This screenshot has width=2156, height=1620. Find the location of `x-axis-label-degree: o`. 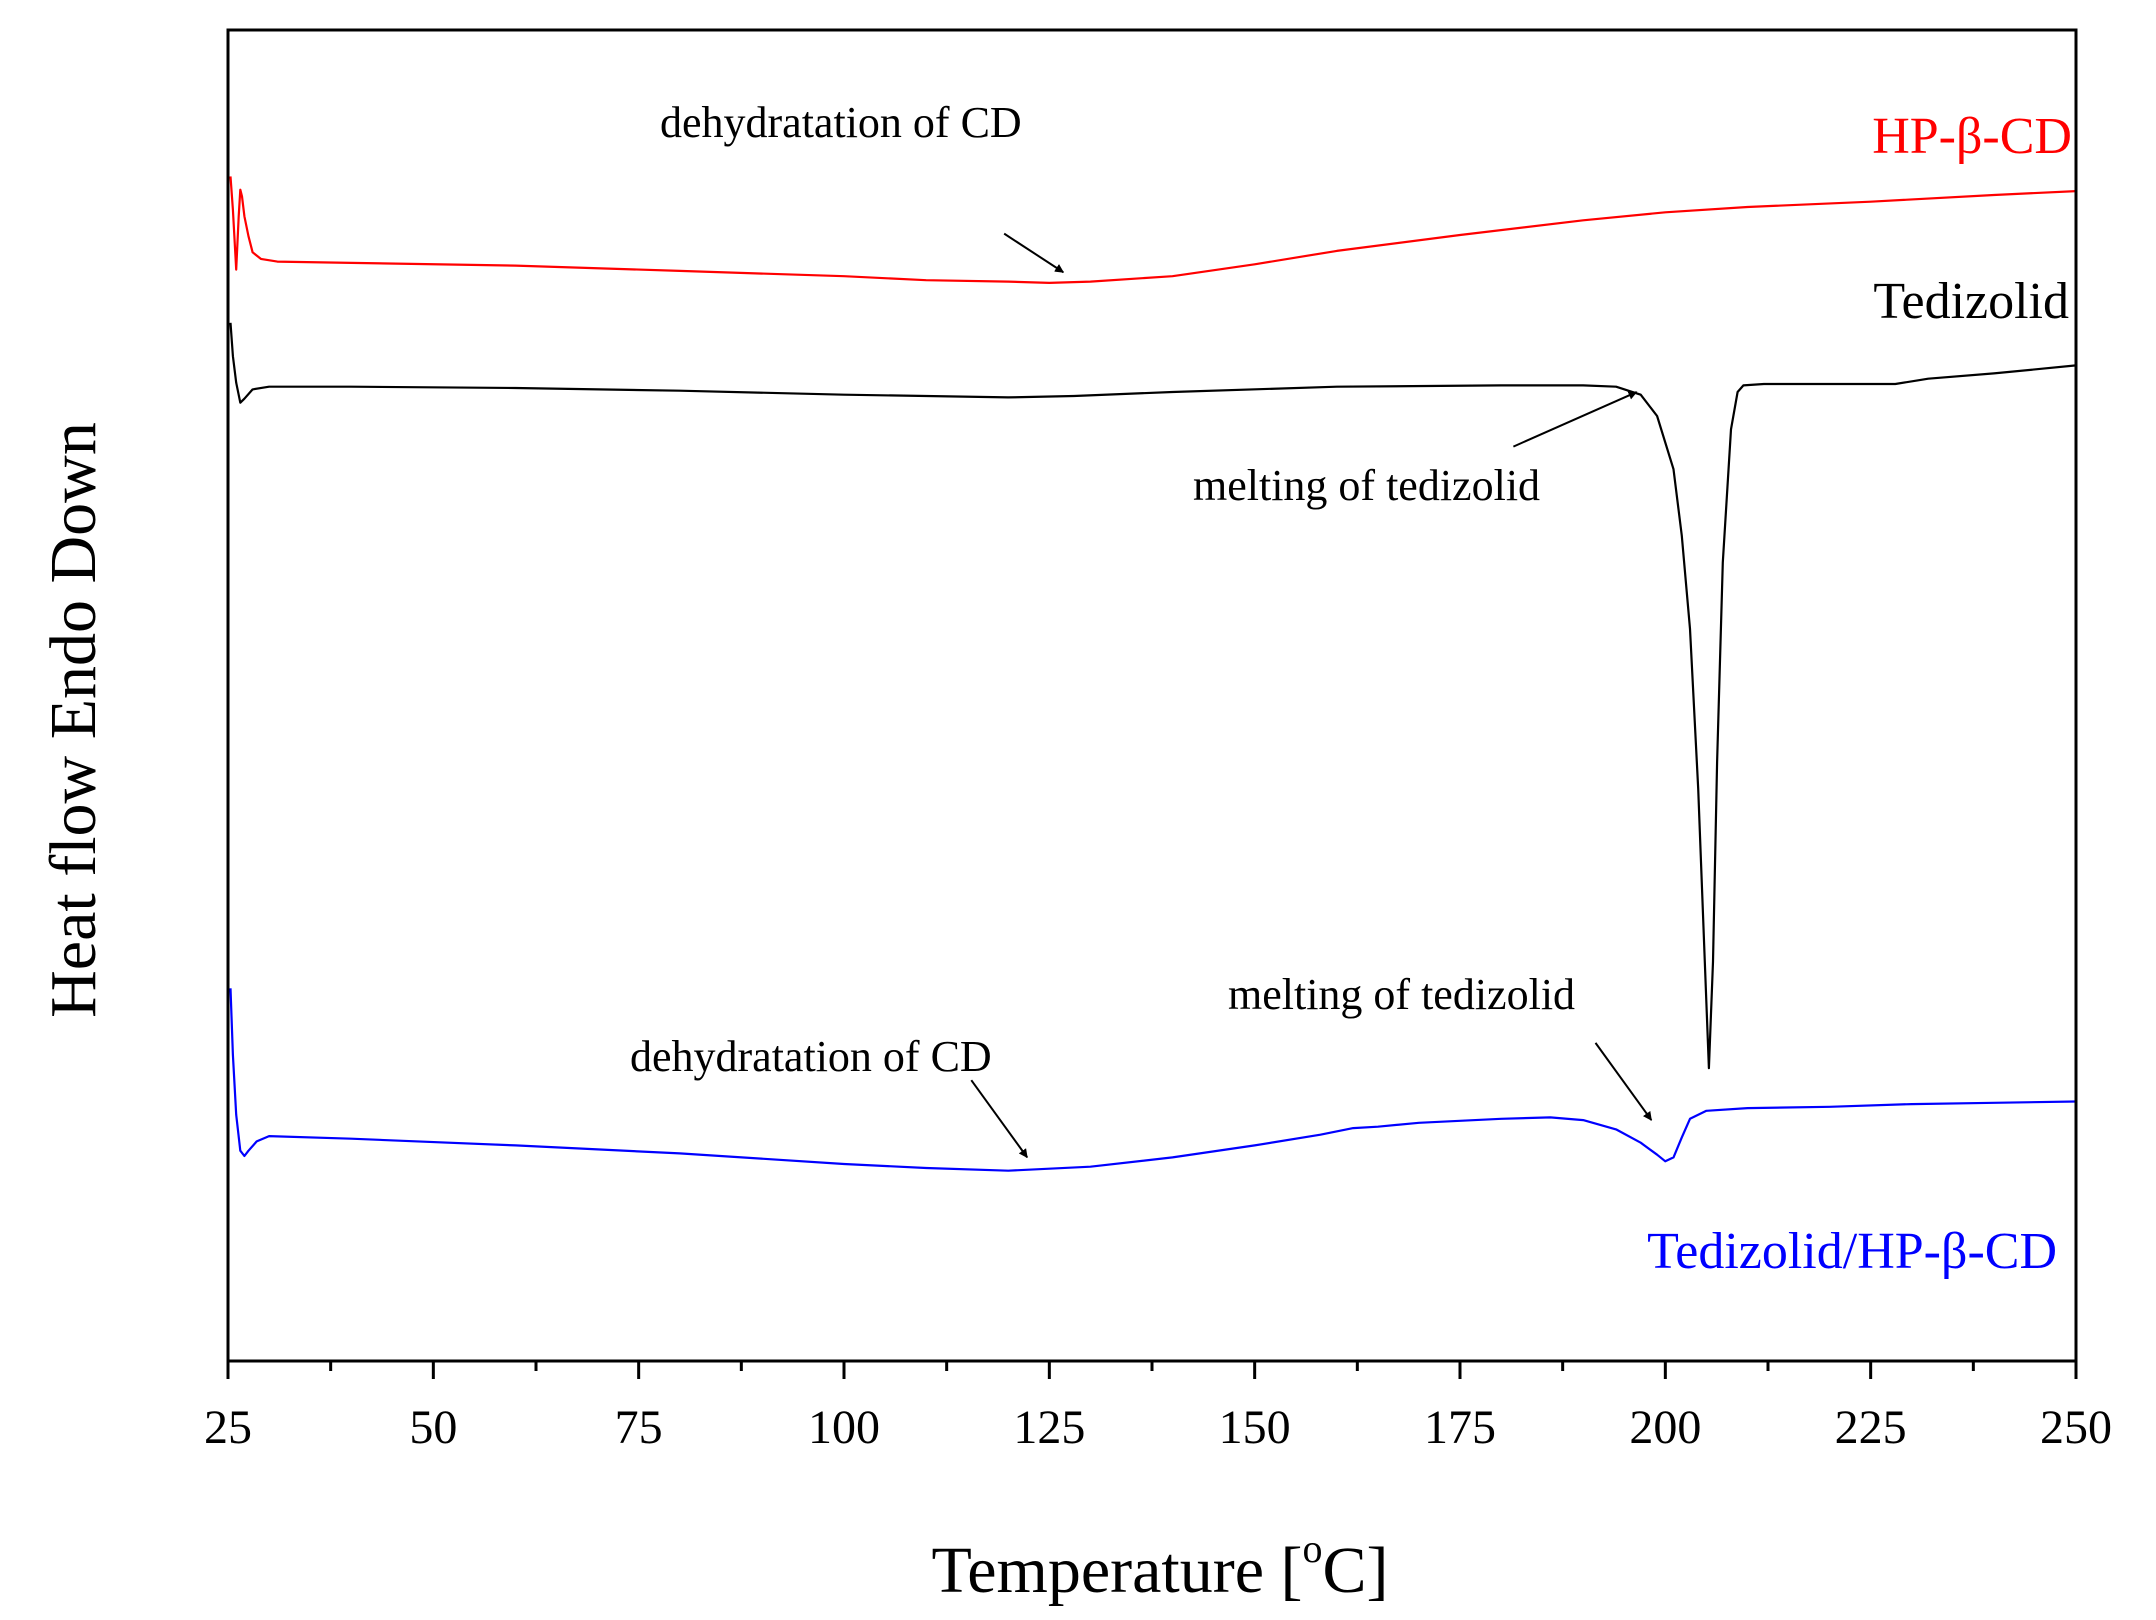

x-axis-label-degree: o is located at coordinates (1313, 1548).